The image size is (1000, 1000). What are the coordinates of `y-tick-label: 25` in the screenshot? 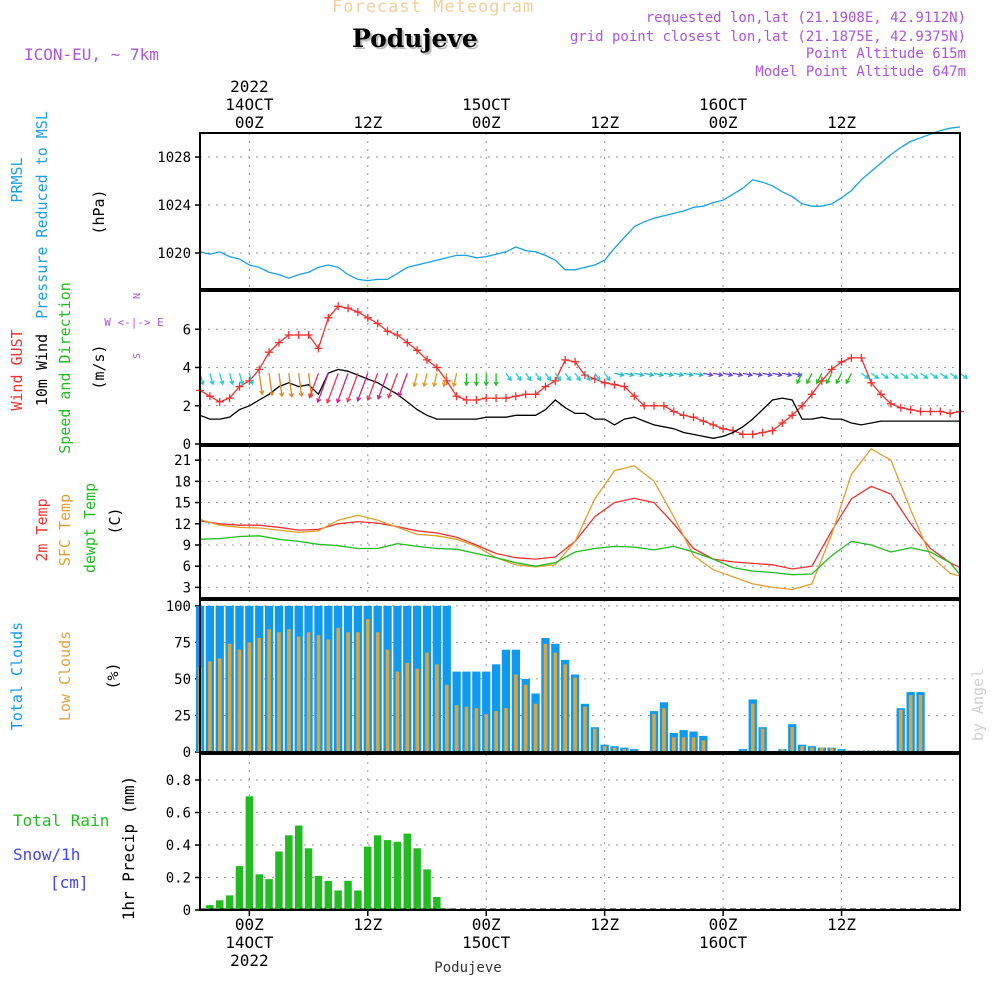 It's located at (182, 716).